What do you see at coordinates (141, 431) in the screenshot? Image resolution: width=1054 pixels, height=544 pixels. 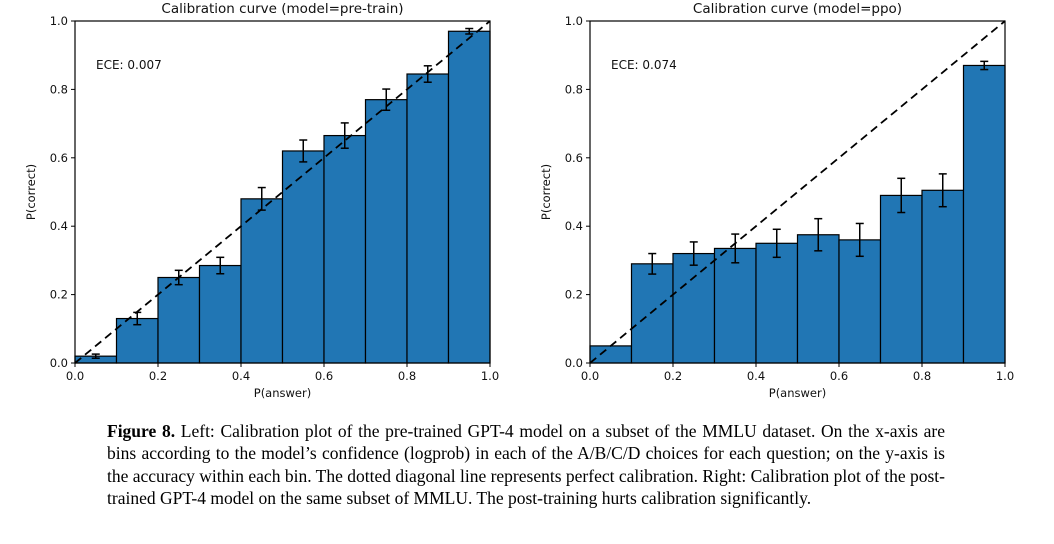 I see `figure-caption-label: Figure 8.` at bounding box center [141, 431].